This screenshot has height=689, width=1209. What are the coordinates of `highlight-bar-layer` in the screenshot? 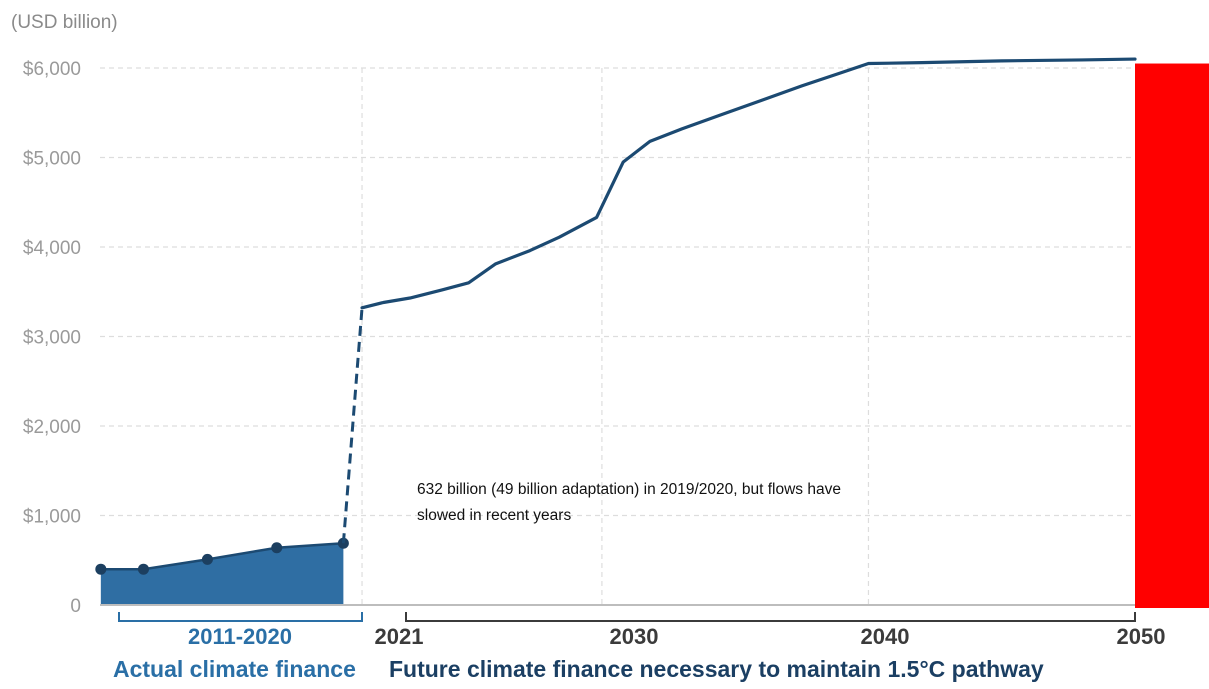 It's located at (1172, 335).